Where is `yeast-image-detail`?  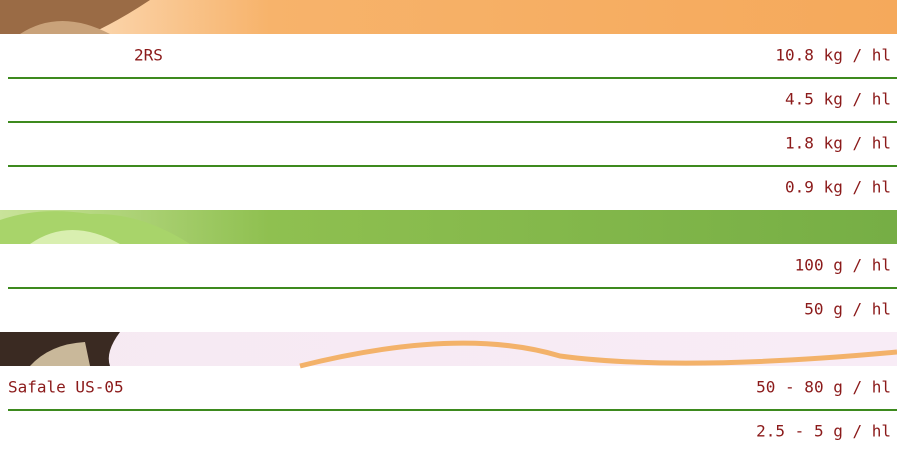
yeast-image-detail is located at coordinates (60, 354).